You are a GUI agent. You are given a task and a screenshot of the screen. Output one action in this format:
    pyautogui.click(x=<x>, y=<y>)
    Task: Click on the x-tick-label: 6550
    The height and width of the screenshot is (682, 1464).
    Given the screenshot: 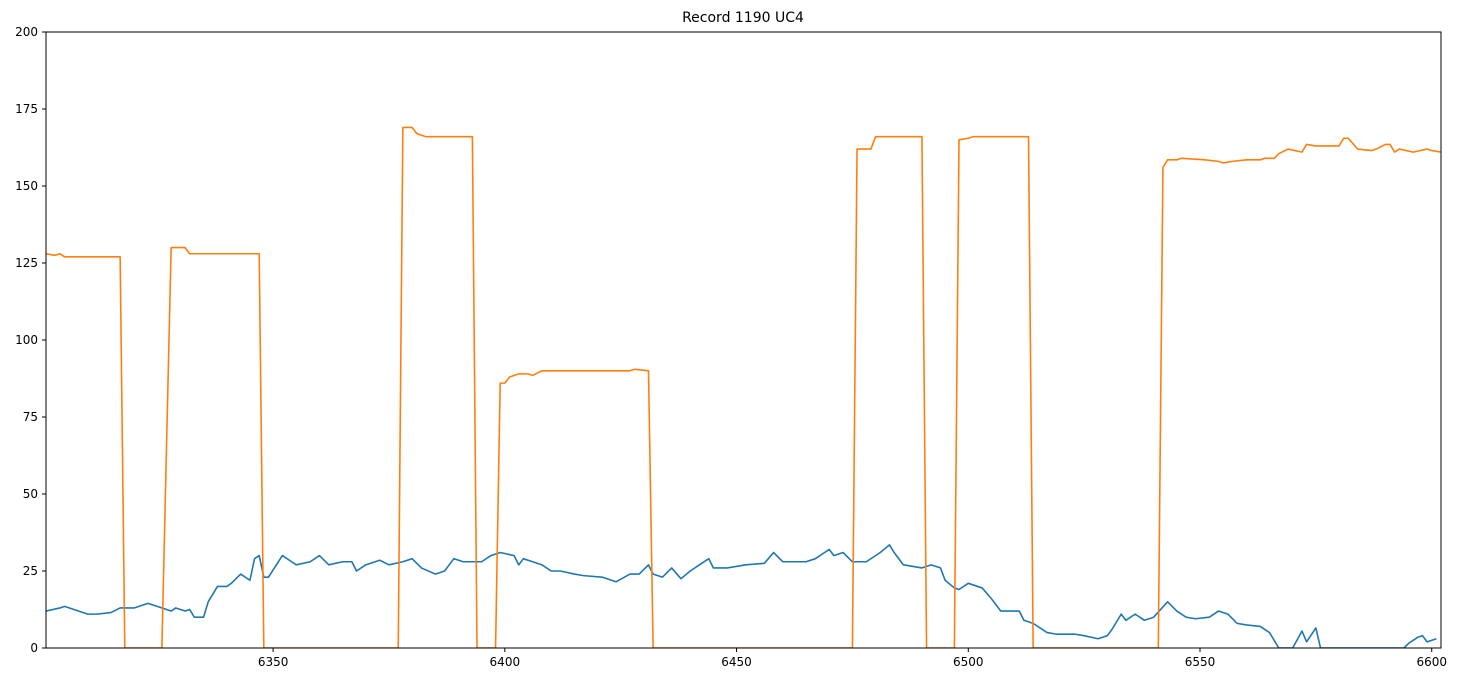 What is the action you would take?
    pyautogui.click(x=1200, y=662)
    